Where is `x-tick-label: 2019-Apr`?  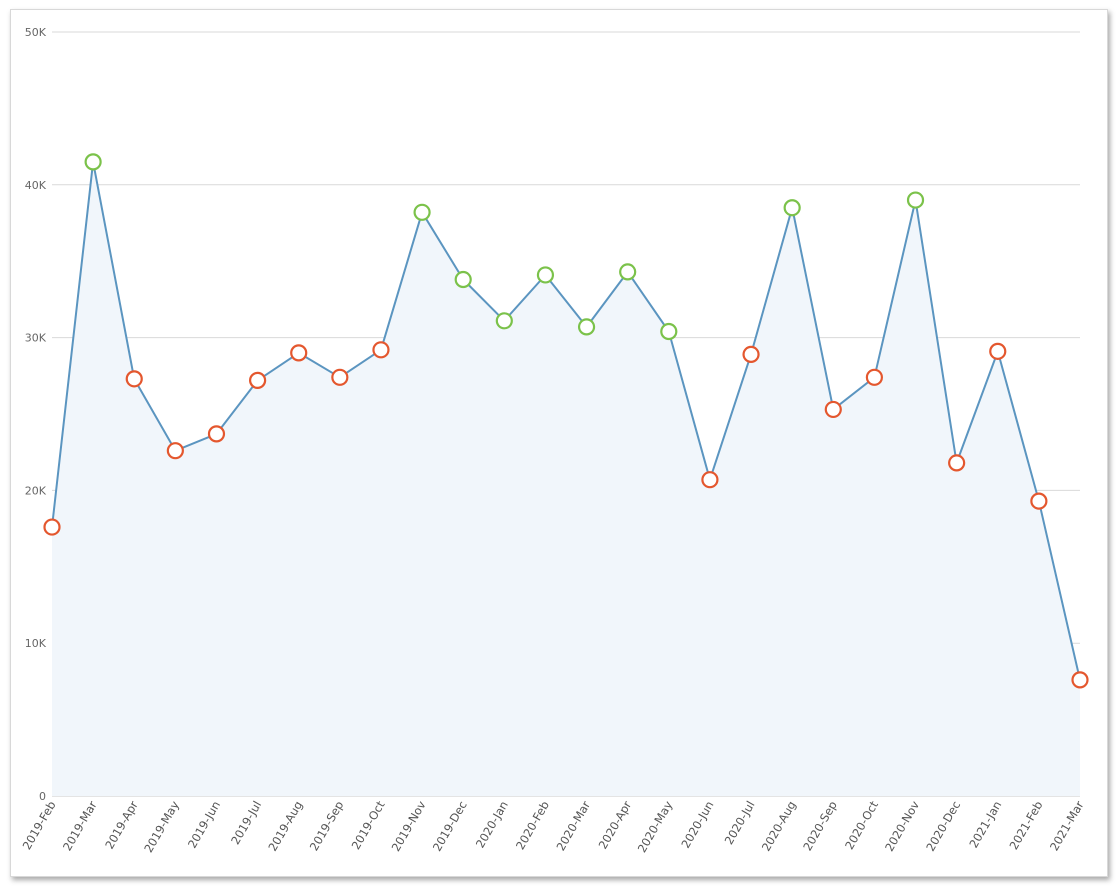
x-tick-label: 2019-Apr is located at coordinates (121, 824).